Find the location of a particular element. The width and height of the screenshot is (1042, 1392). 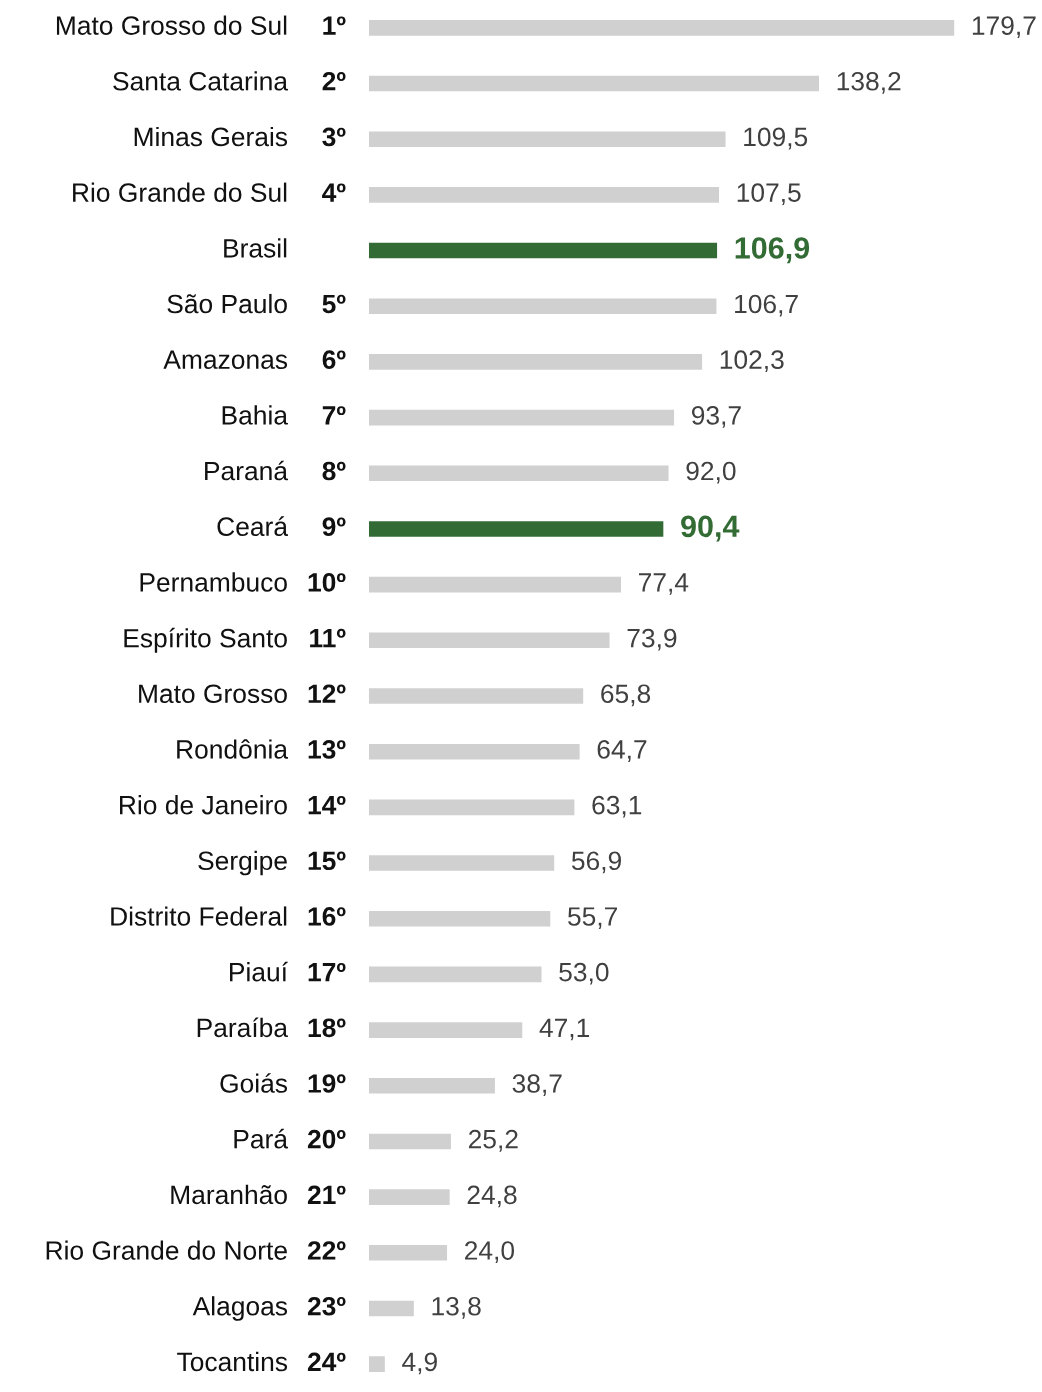

data-label: 179,7 is located at coordinates (1004, 27).